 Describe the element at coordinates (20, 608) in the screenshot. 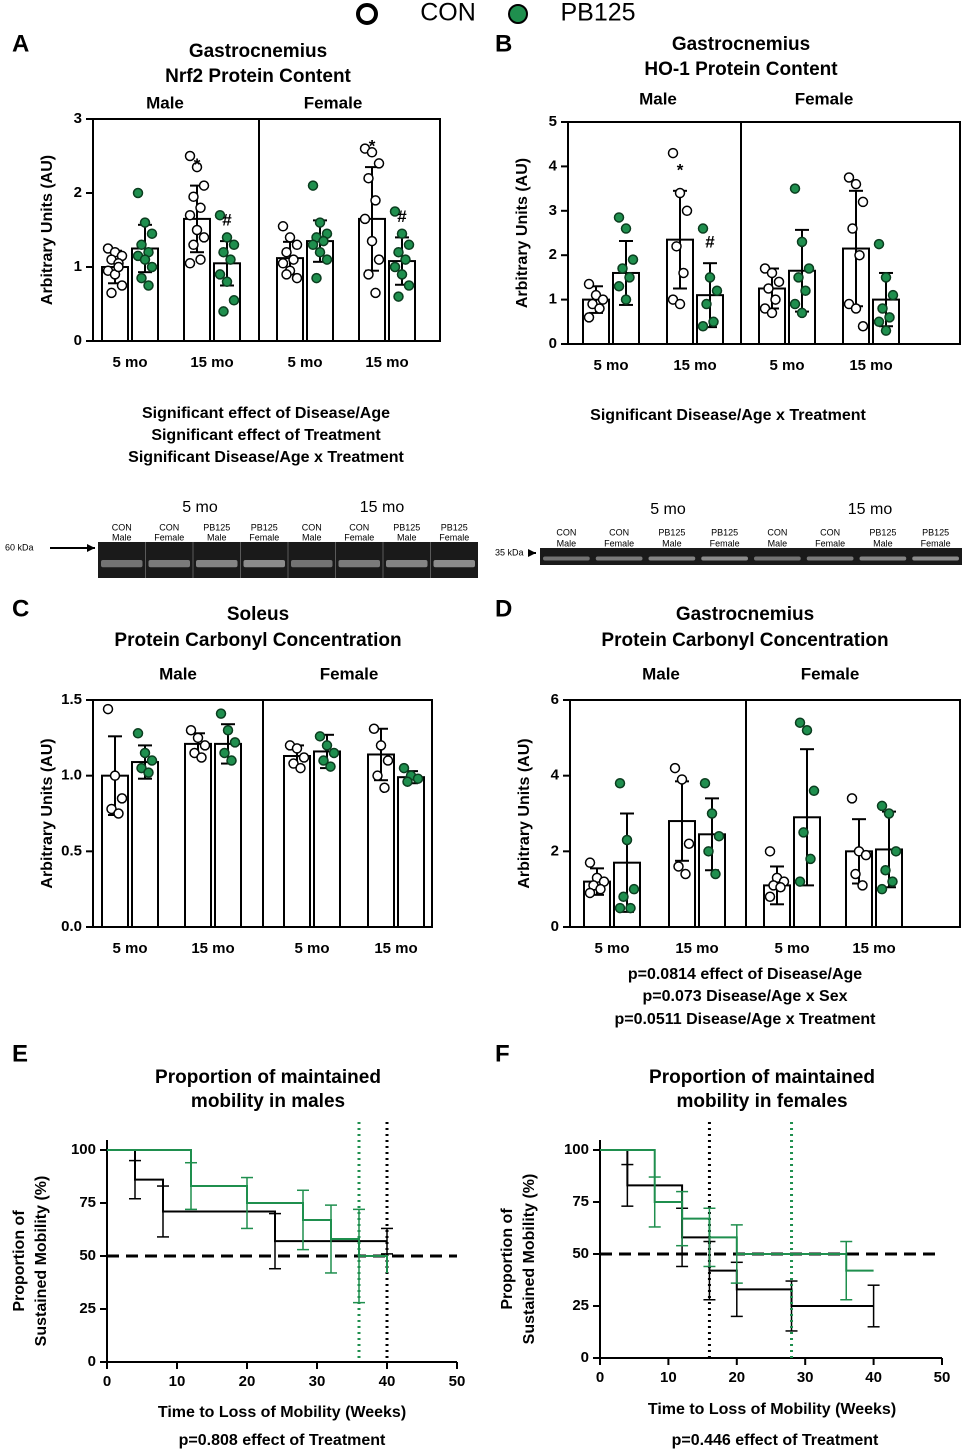

I see `panel-letter: C` at that location.